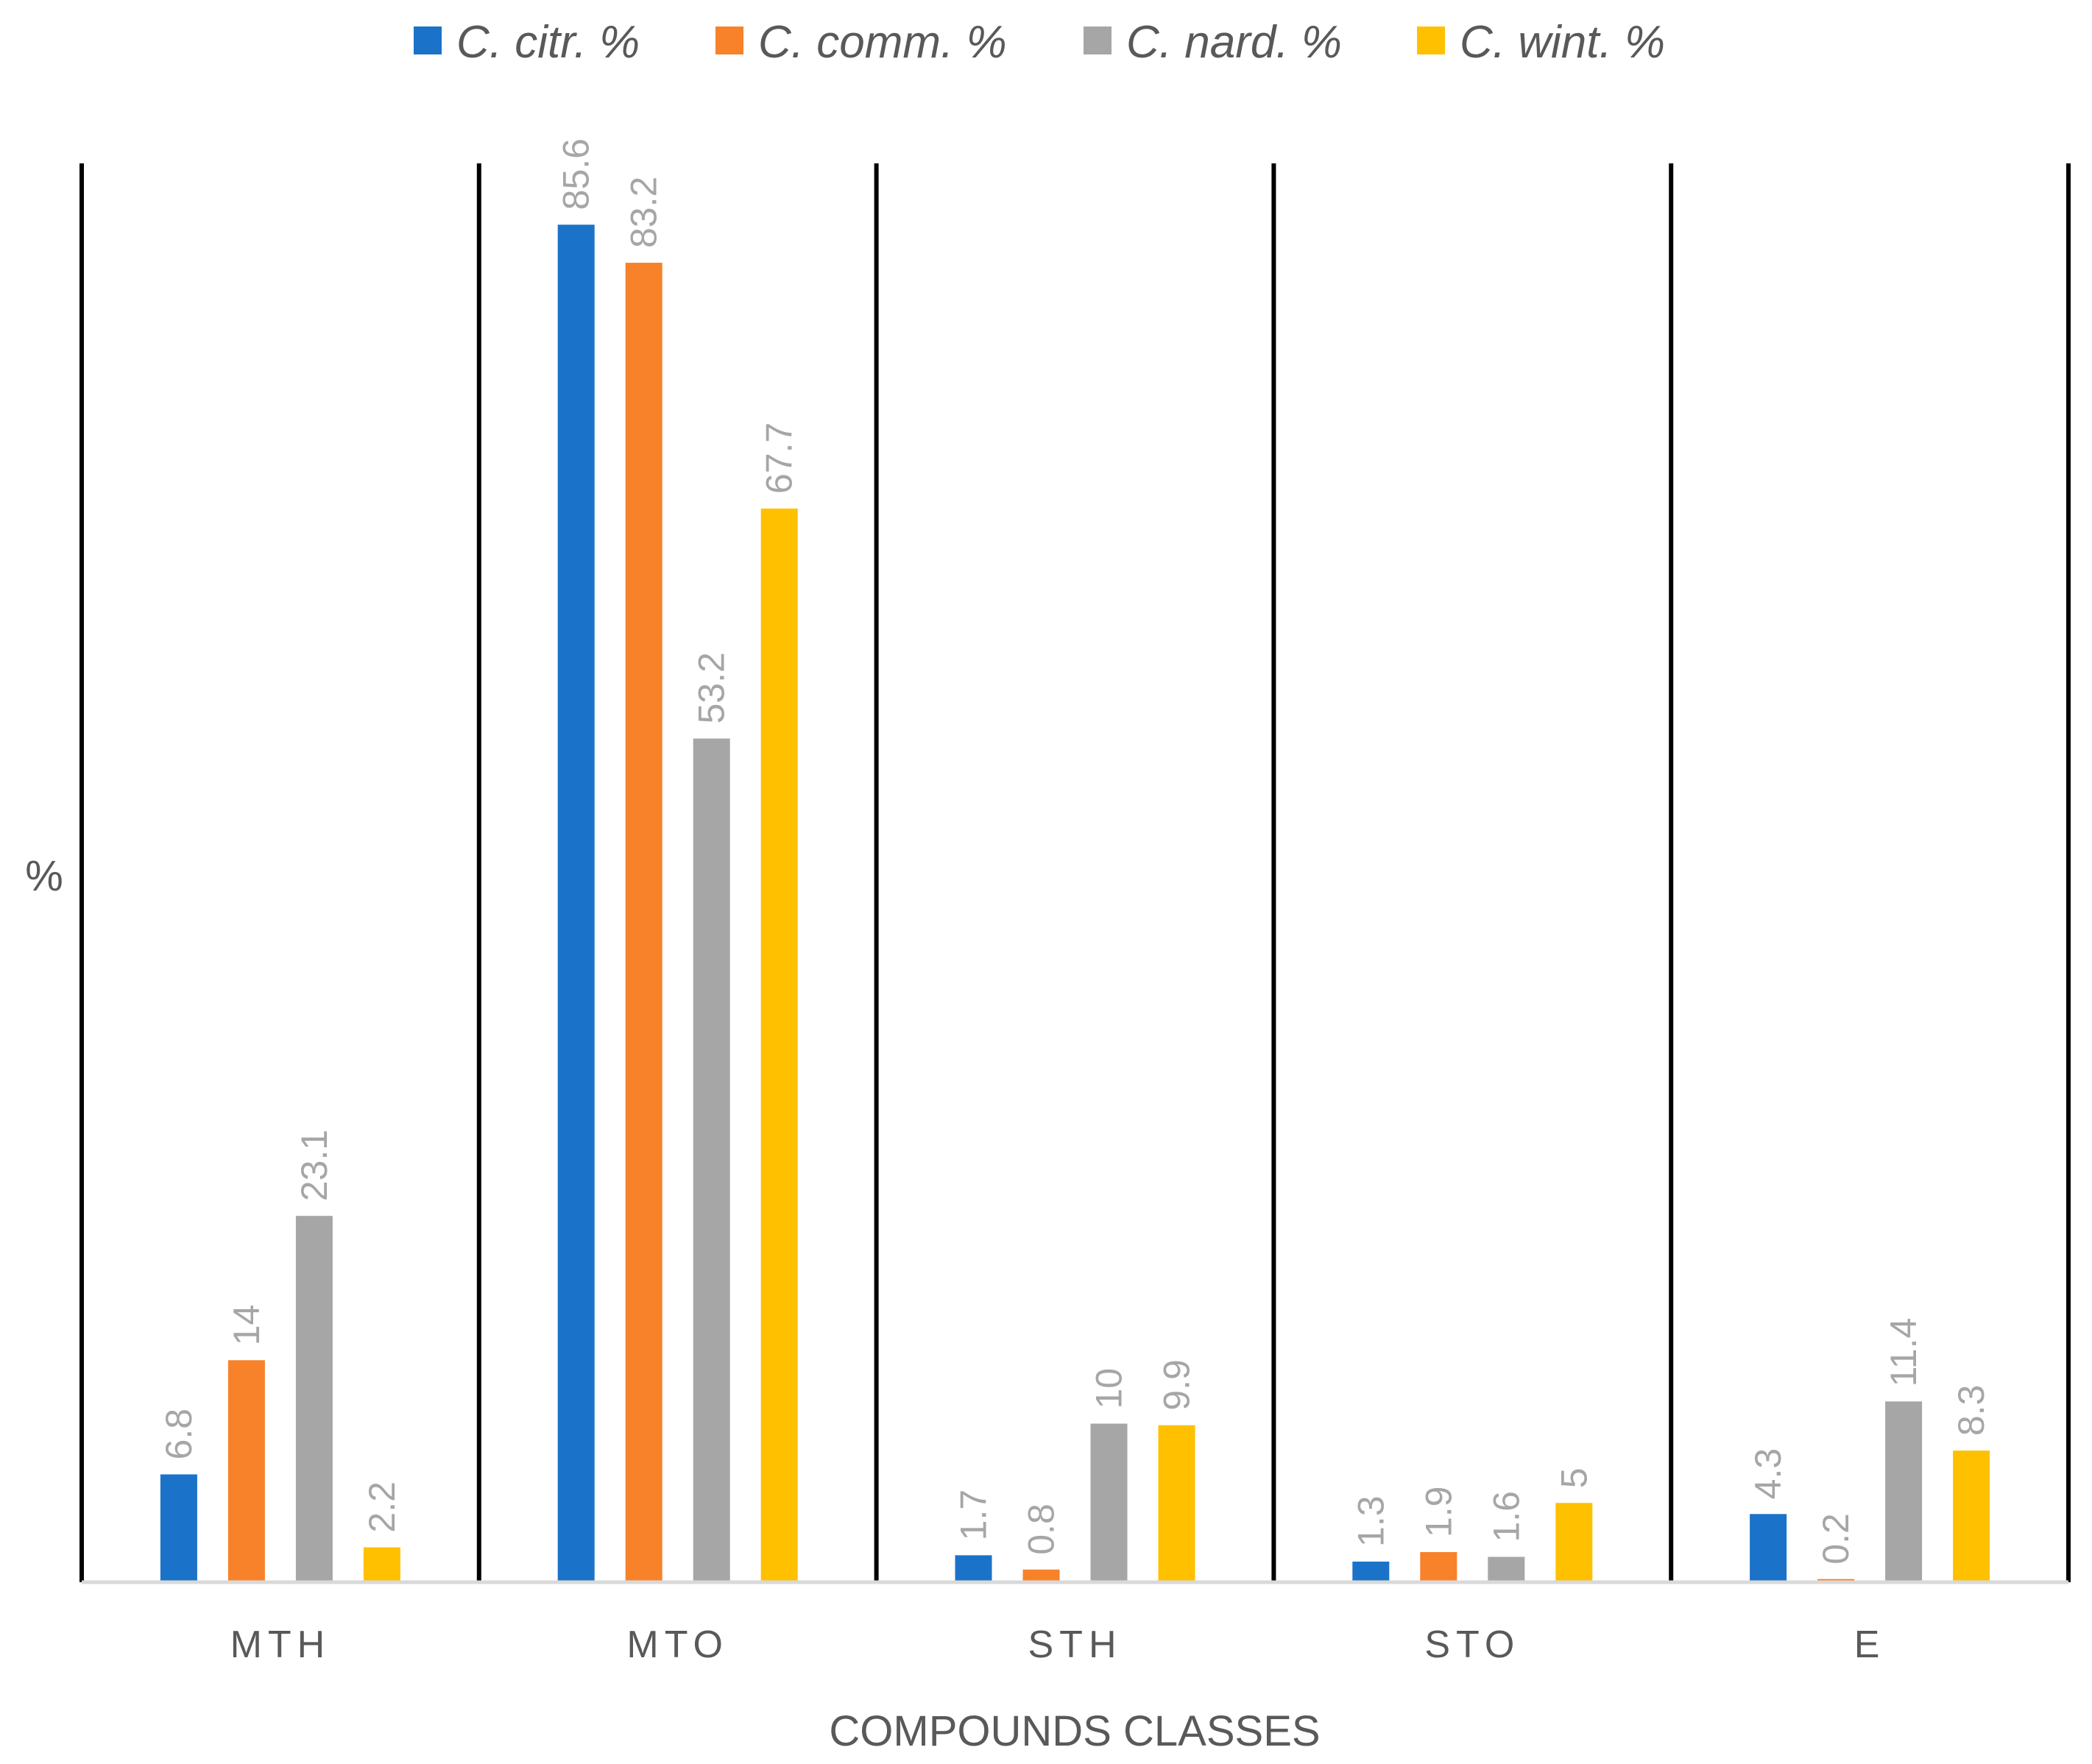 Image resolution: width=2092 pixels, height=1764 pixels. I want to click on x-tick-label: E, so click(1870, 1644).